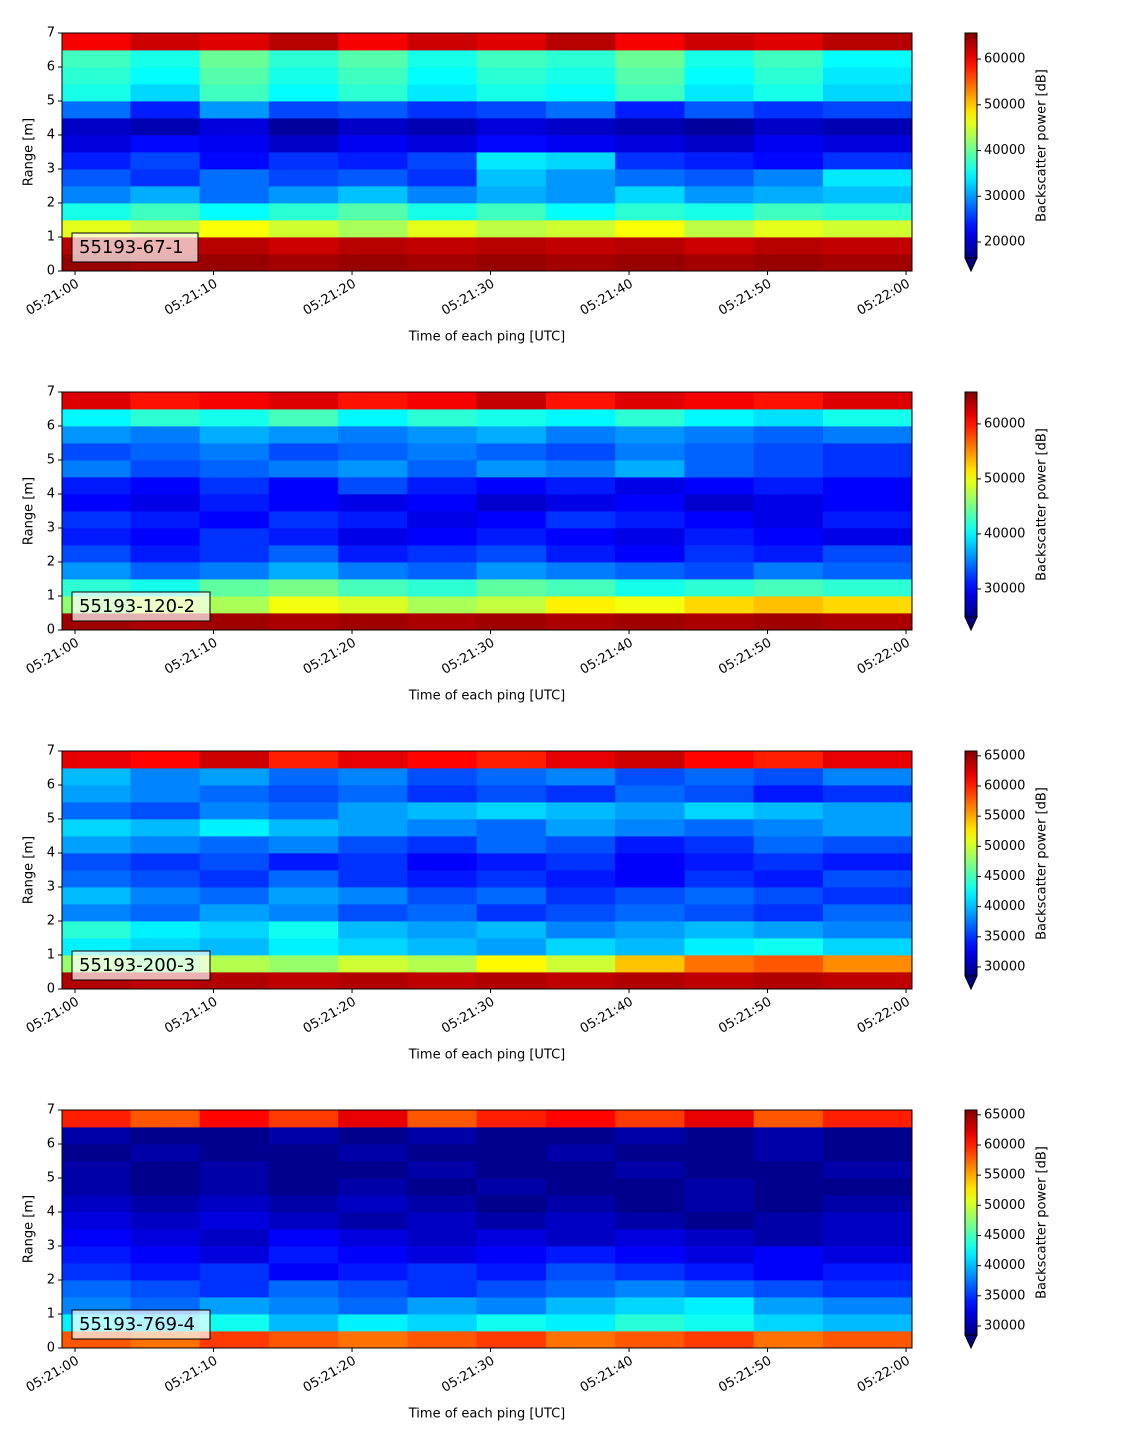 The height and width of the screenshot is (1440, 1140). What do you see at coordinates (745, 657) in the screenshot?
I see `x-tick-label: 05:21:50` at bounding box center [745, 657].